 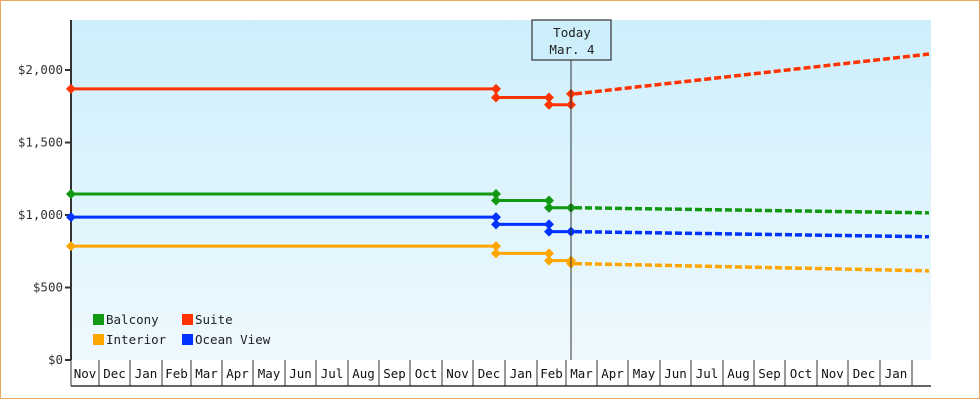 I want to click on y-axis: $0 $500 $1,000 $1,500 $2,000, so click(x=45, y=193).